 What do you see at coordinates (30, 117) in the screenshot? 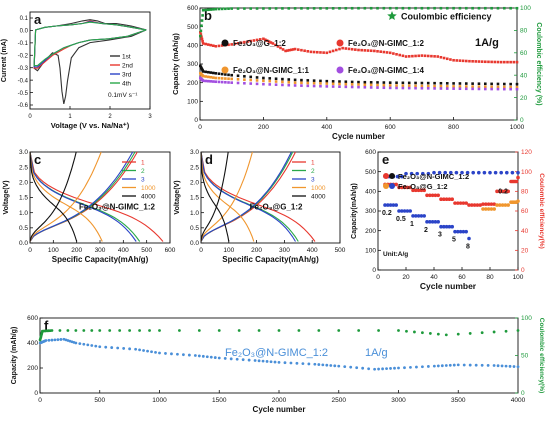
I see `x-tick-label: 0` at bounding box center [30, 117].